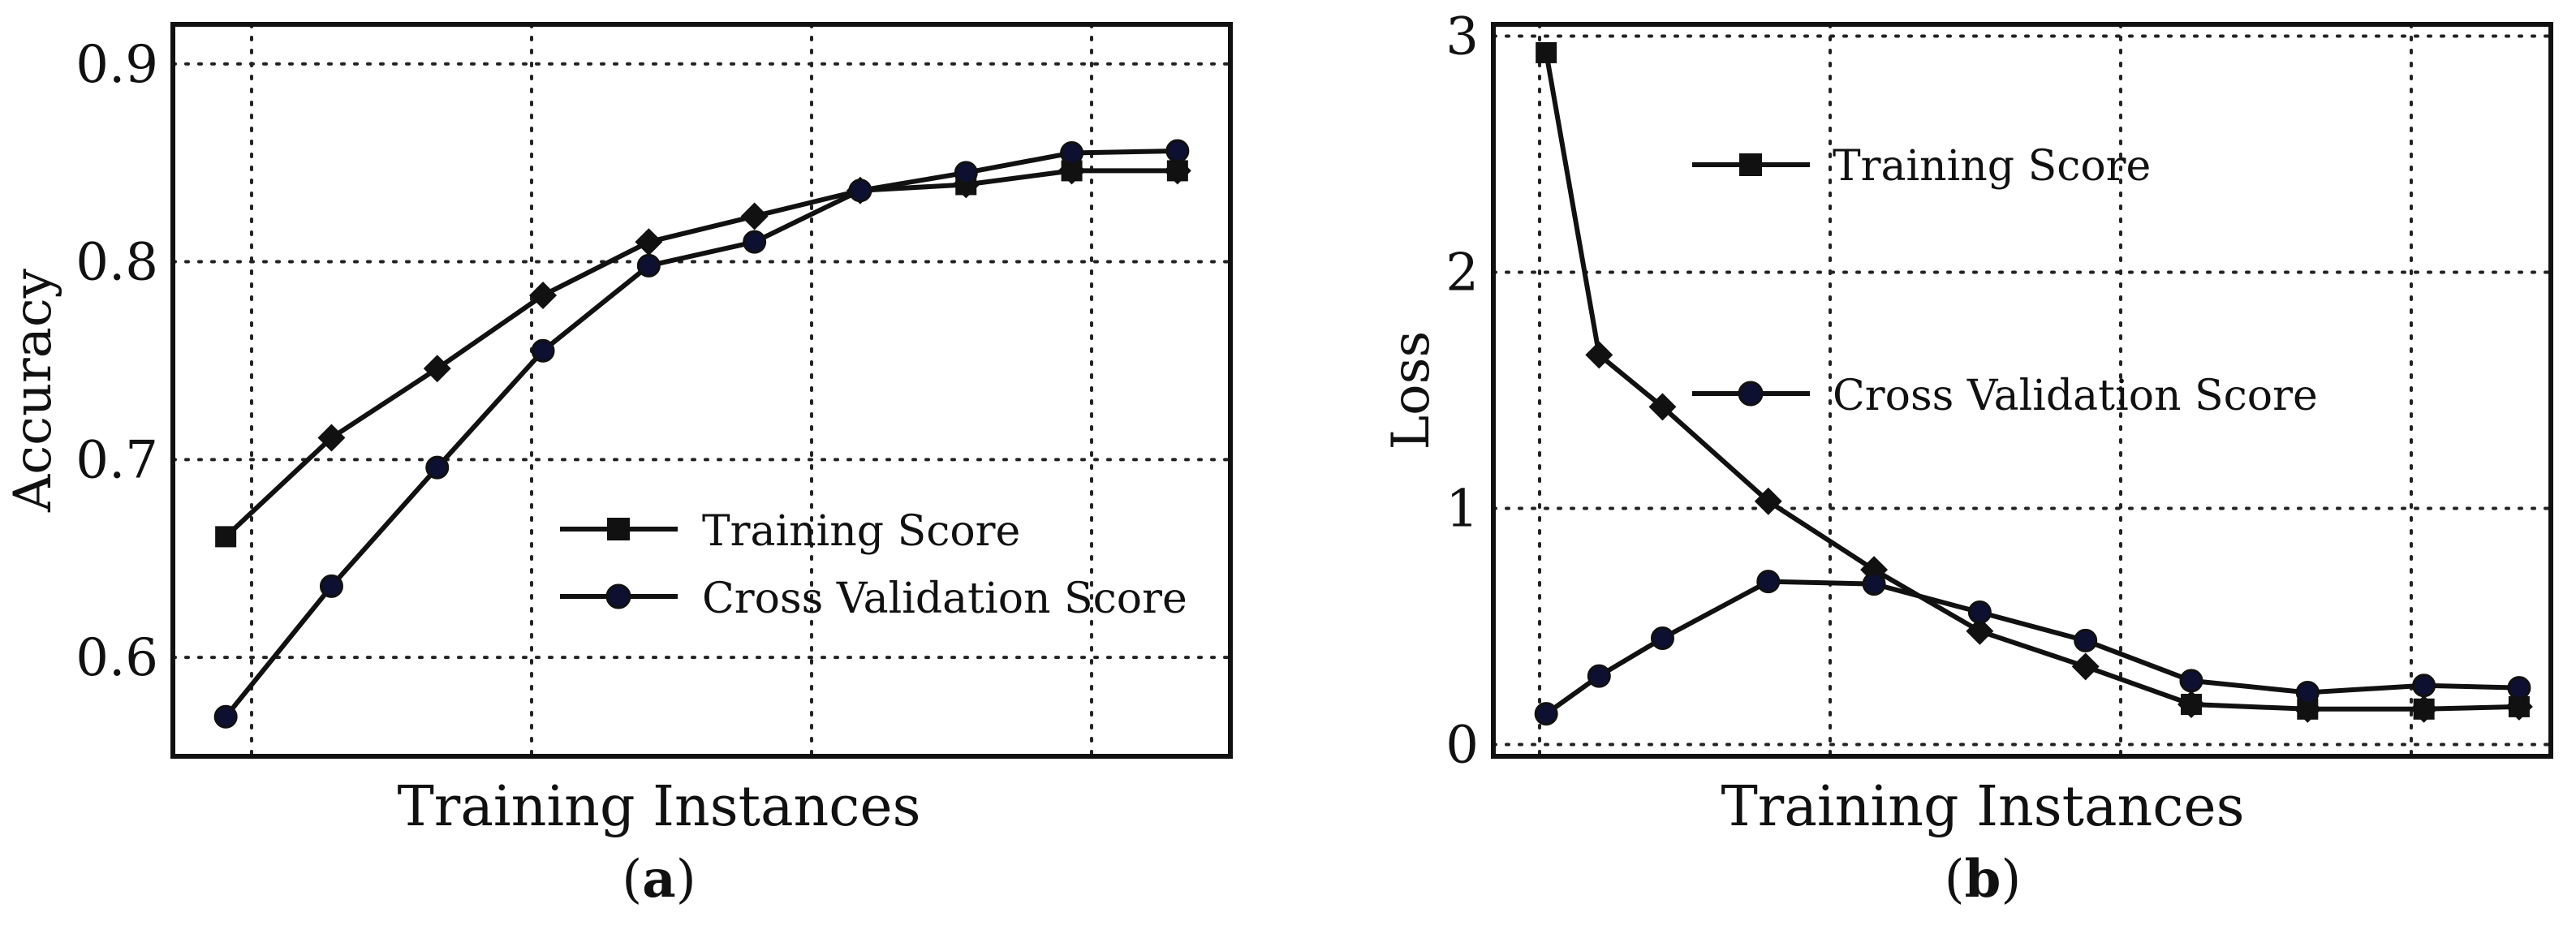 The height and width of the screenshot is (934, 2576). What do you see at coordinates (1992, 166) in the screenshot?
I see `b-legend-label-training: Training Score` at bounding box center [1992, 166].